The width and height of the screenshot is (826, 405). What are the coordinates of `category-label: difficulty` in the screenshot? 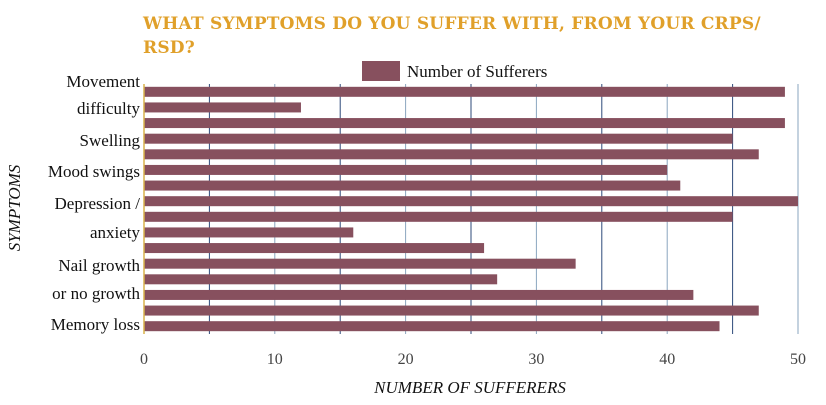 It's located at (108, 108).